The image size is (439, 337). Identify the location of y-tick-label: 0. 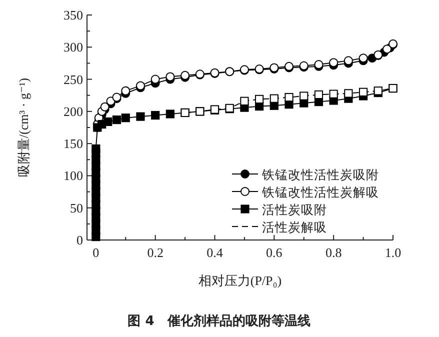
(79, 240).